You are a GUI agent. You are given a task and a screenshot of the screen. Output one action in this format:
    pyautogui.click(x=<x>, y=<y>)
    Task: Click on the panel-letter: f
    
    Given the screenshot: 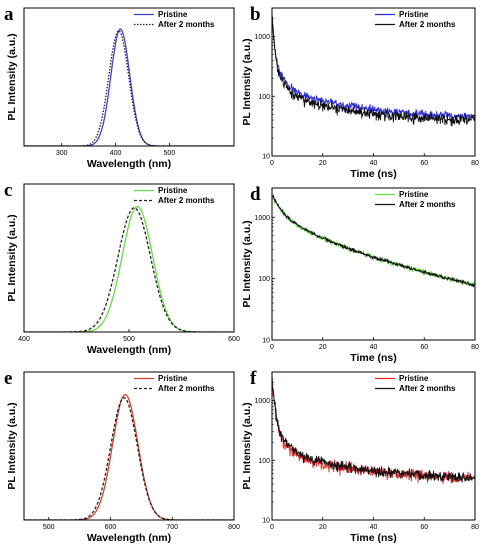 What is the action you would take?
    pyautogui.click(x=253, y=378)
    